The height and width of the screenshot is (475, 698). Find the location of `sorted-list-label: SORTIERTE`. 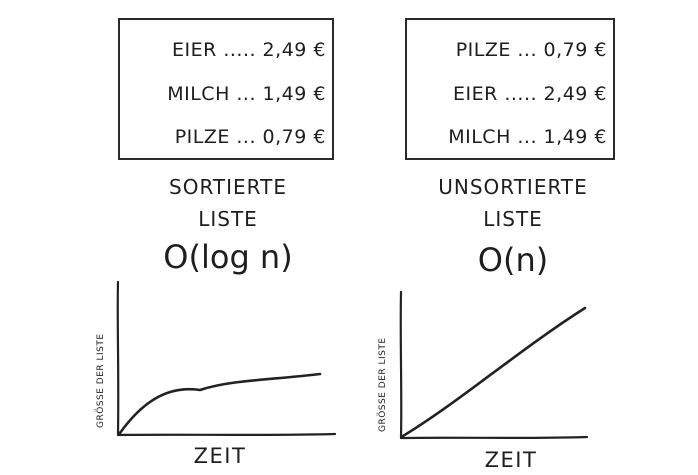

sorted-list-label: SORTIERTE is located at coordinates (228, 187).